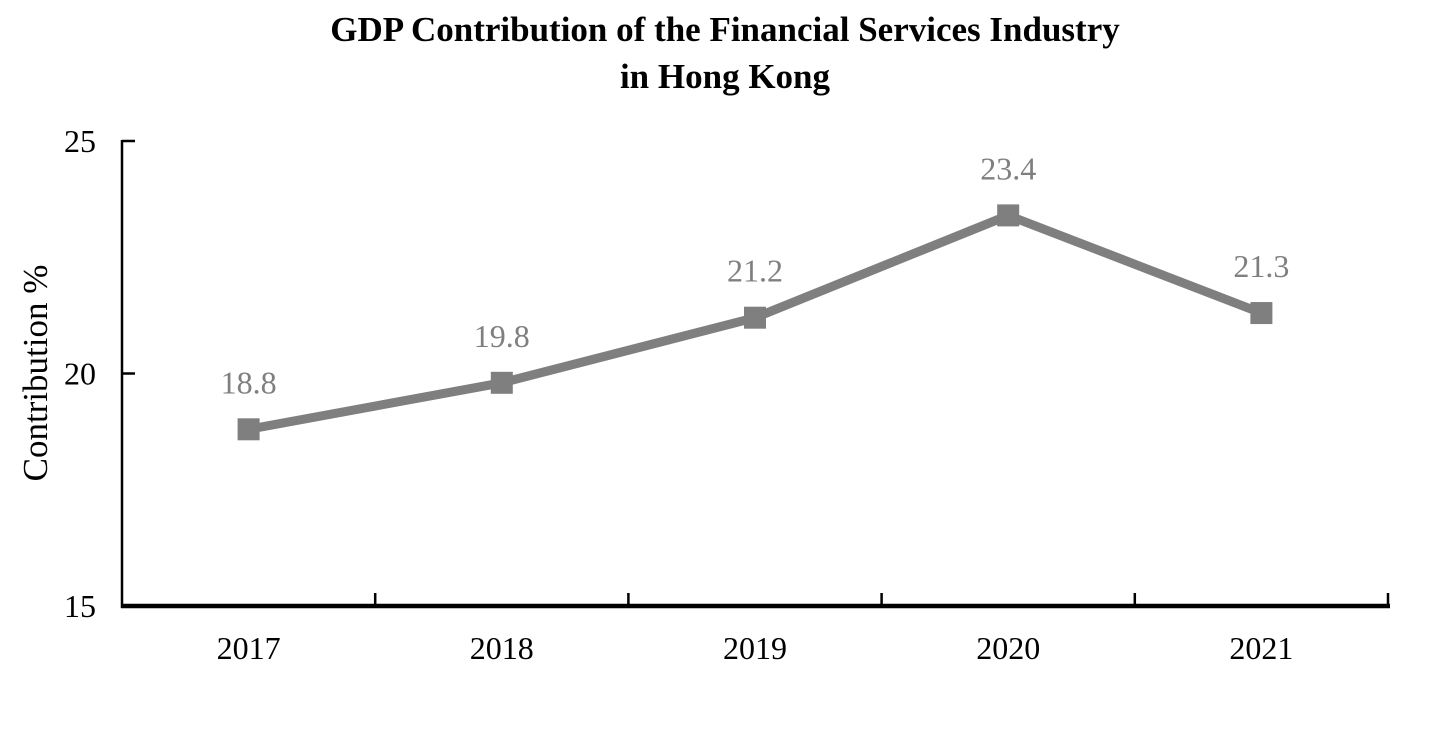  What do you see at coordinates (1261, 648) in the screenshot?
I see `x-tick-label: 2021` at bounding box center [1261, 648].